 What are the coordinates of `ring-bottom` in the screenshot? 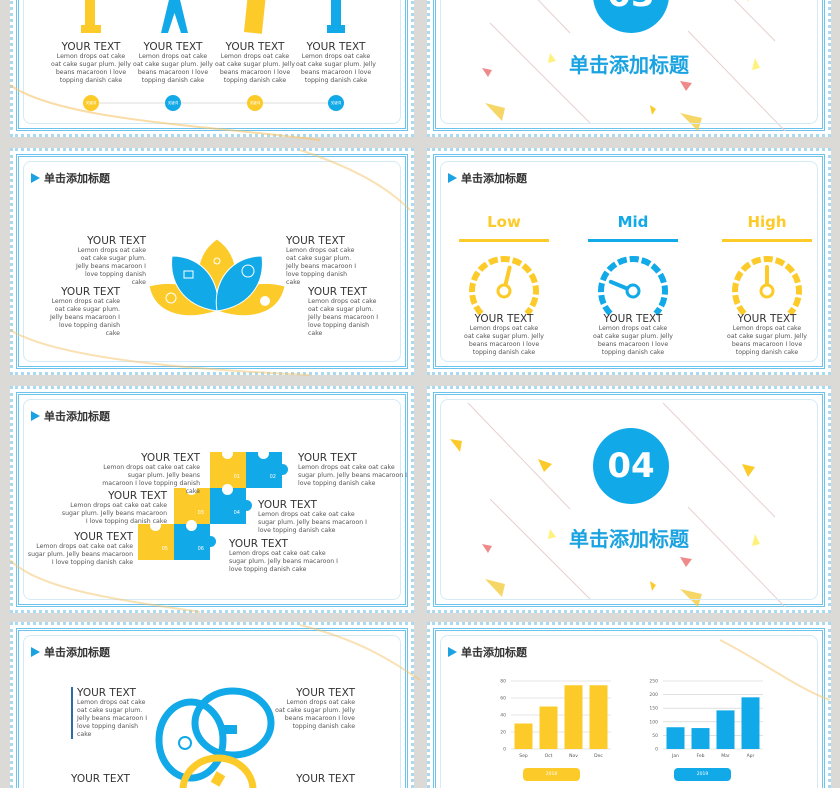 It's located at (218, 771).